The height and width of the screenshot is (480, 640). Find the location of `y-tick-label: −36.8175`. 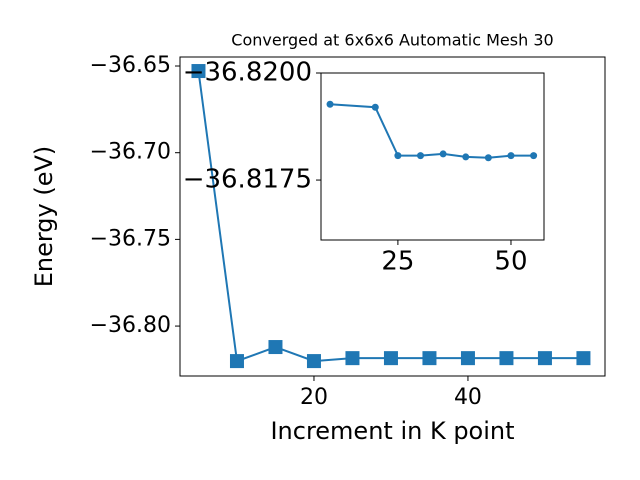

y-tick-label: −36.8175 is located at coordinates (247, 180).